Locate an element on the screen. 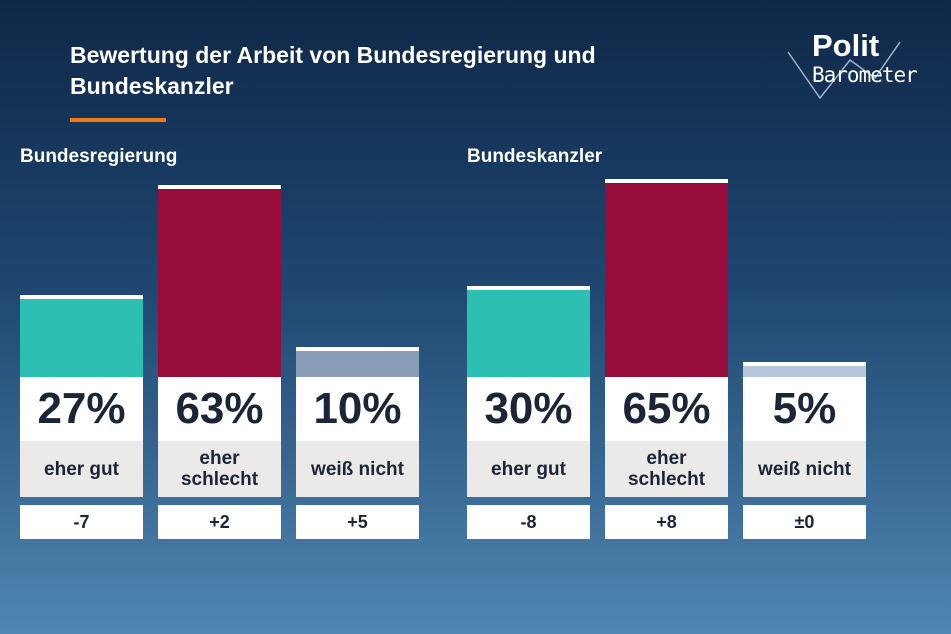 The height and width of the screenshot is (634, 951). value-label: 5% is located at coordinates (804, 409).